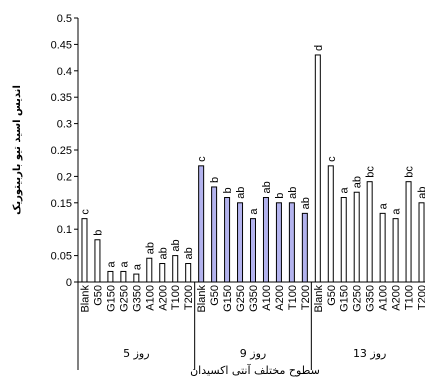 This screenshot has width=425, height=381. What do you see at coordinates (319, 48) in the screenshot?
I see `significance-letter: d` at bounding box center [319, 48].